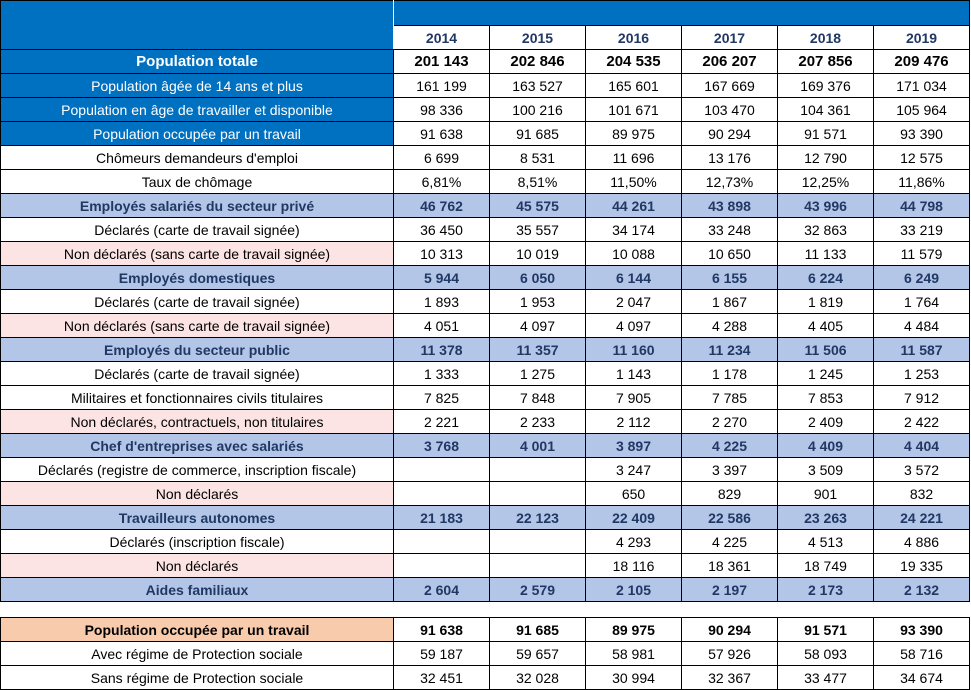 The image size is (971, 690). I want to click on value-cell: 10 650, so click(729, 253).